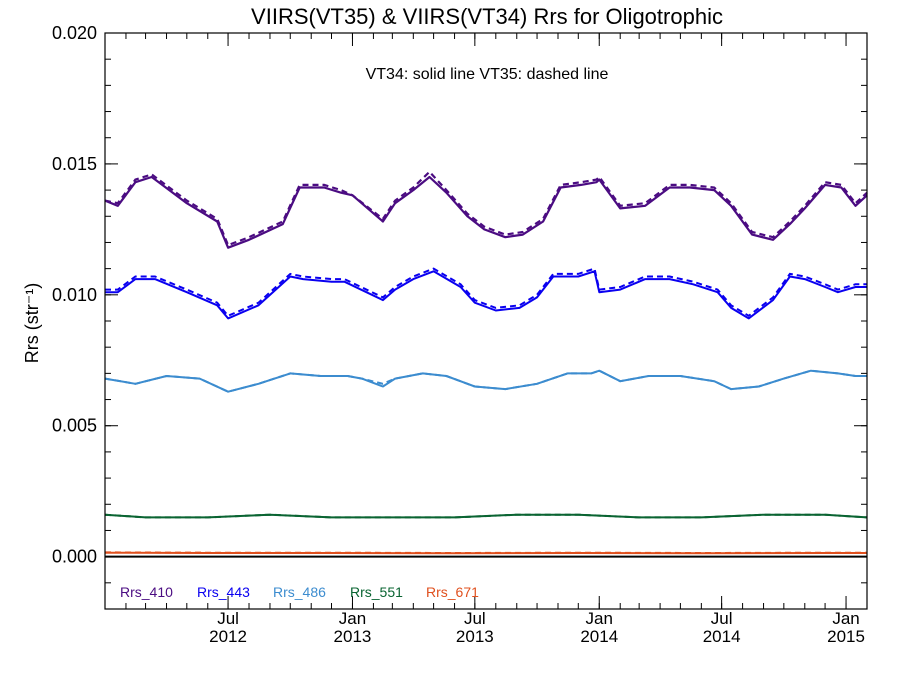 The width and height of the screenshot is (900, 675). I want to click on y-tick-label: 0.000, so click(74, 557).